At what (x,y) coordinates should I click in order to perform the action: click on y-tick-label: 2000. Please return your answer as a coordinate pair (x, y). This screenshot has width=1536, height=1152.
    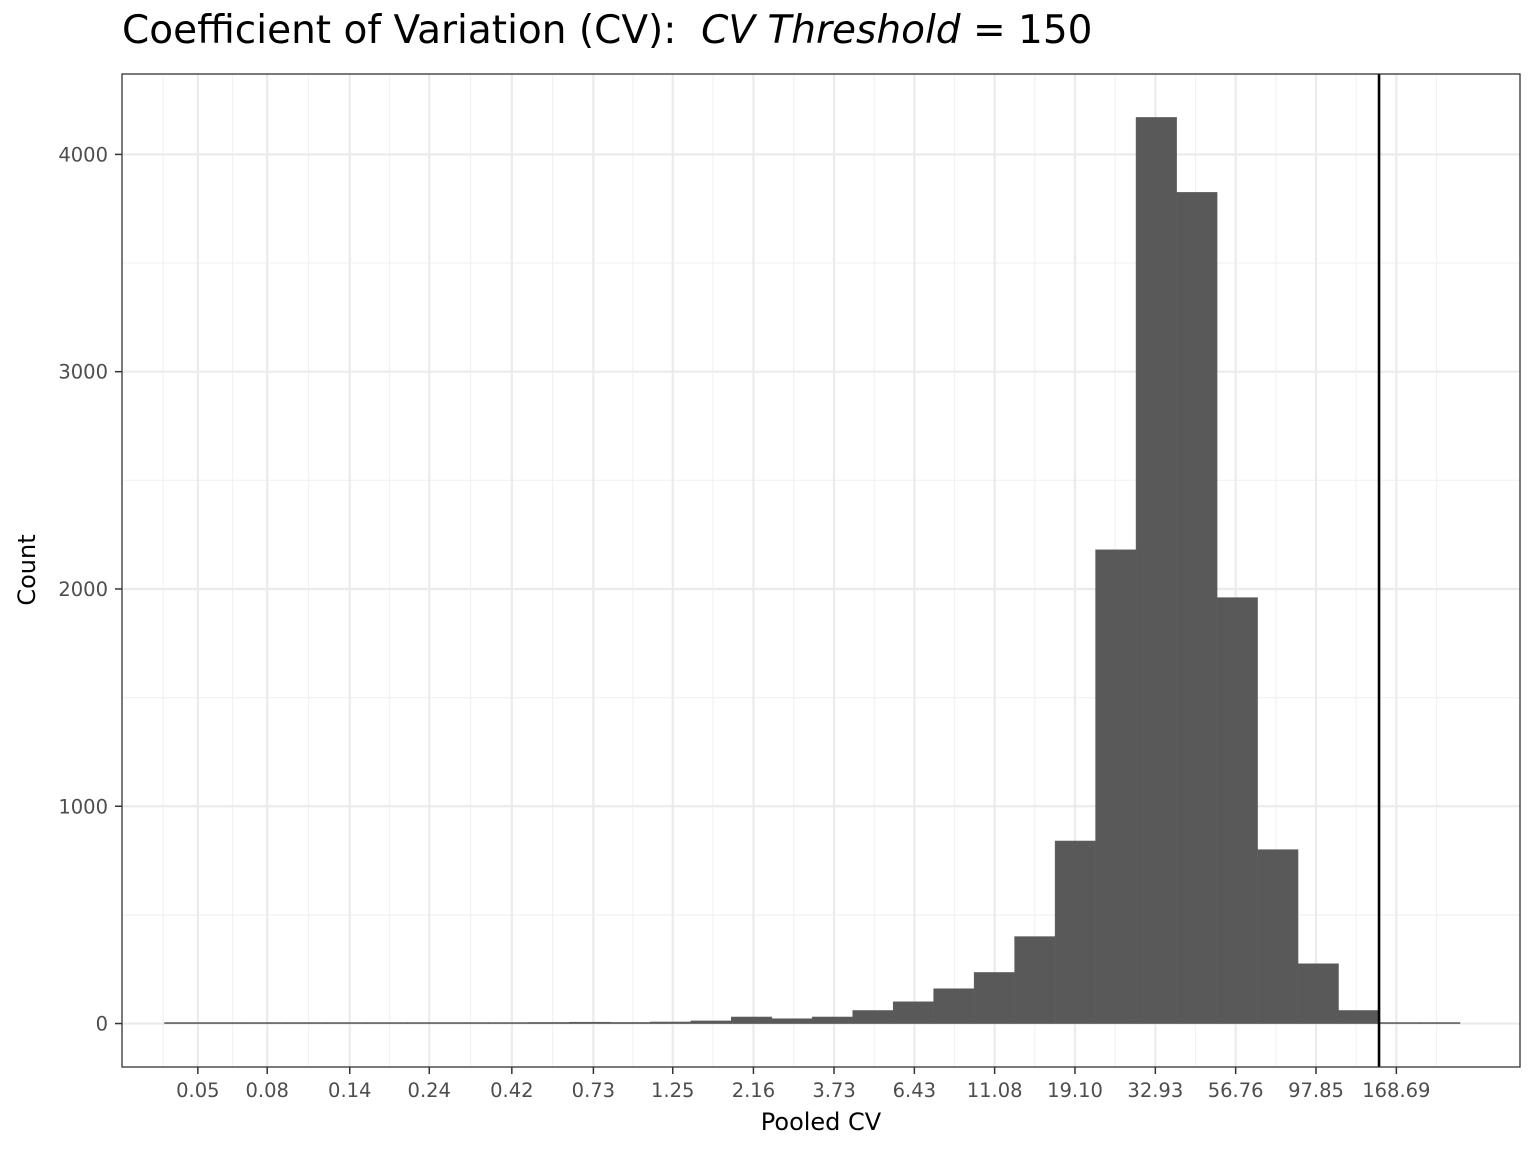
    Looking at the image, I should click on (83, 589).